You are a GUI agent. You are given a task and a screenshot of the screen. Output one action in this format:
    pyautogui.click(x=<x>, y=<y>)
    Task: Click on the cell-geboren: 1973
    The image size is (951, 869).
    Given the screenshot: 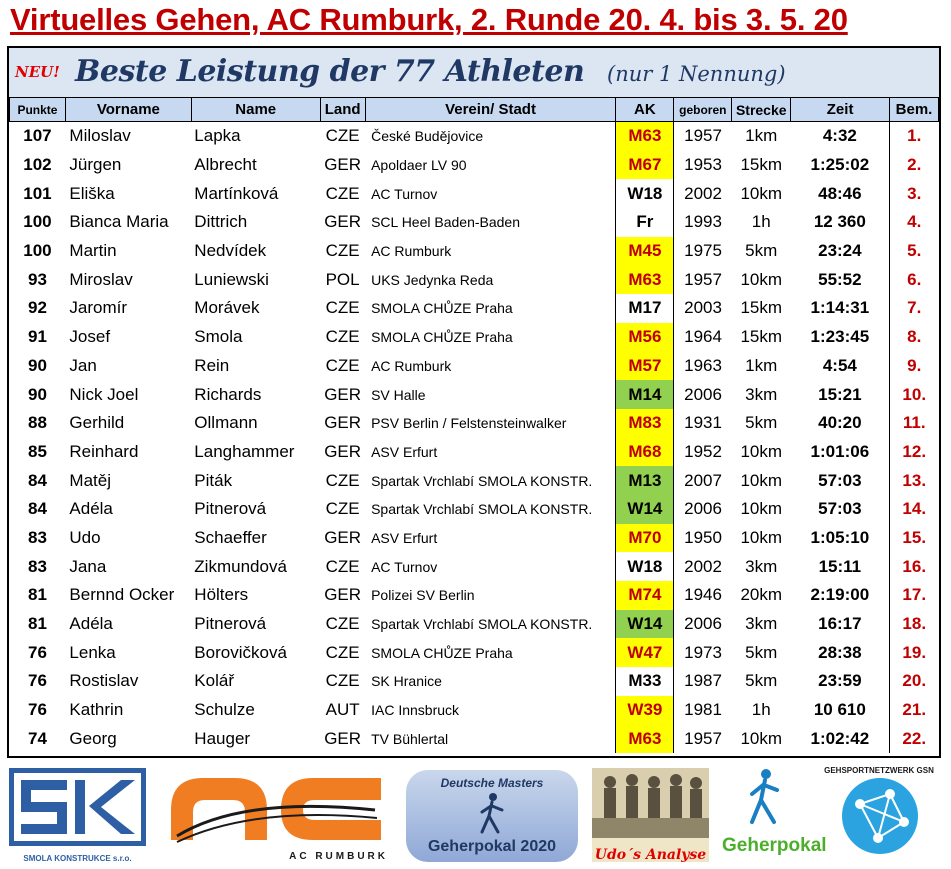 What is the action you would take?
    pyautogui.click(x=703, y=652)
    